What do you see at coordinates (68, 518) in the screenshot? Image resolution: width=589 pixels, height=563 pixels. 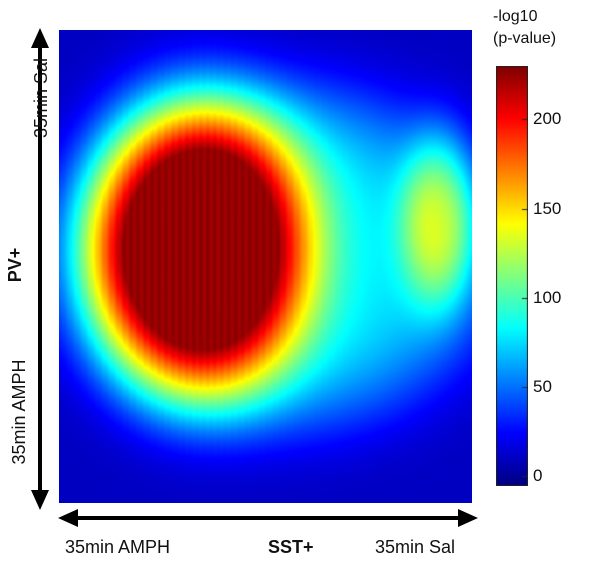 I see `x-axis-arrow-head-left` at bounding box center [68, 518].